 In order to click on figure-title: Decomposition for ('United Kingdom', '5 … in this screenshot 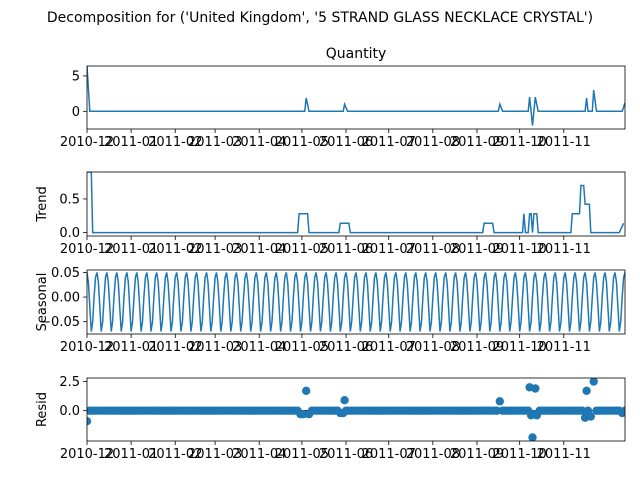, I will do `click(320, 18)`.